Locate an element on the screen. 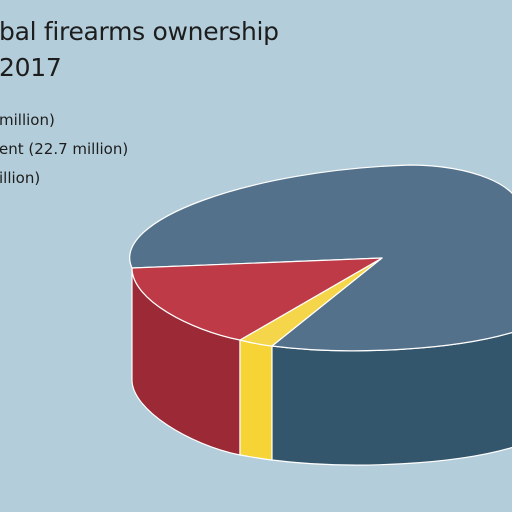  chart-title-line-1: bal firearms ownership is located at coordinates (139, 31).